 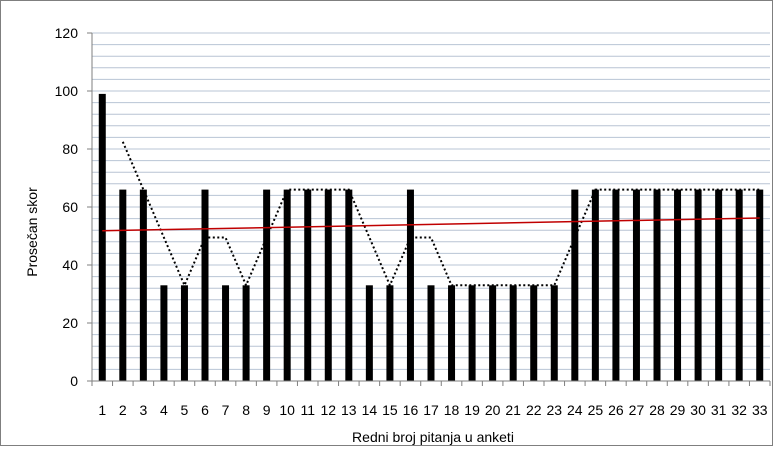 I want to click on x-tick-label: 30, so click(x=698, y=410).